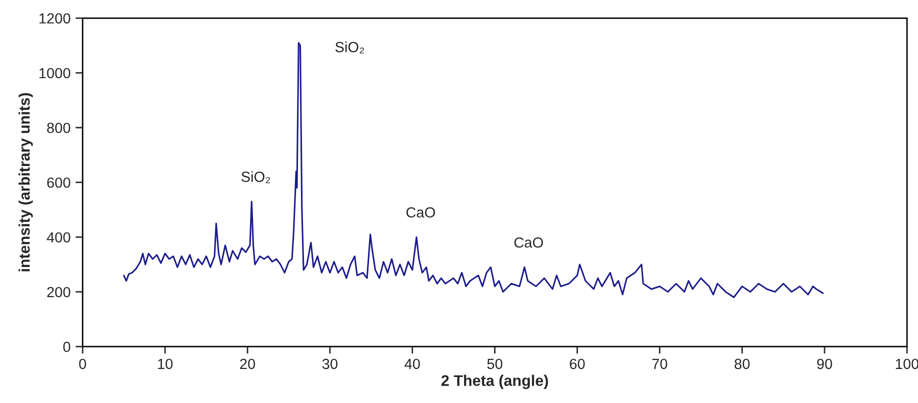 The image size is (918, 403). I want to click on x-tick-label: 10, so click(165, 364).